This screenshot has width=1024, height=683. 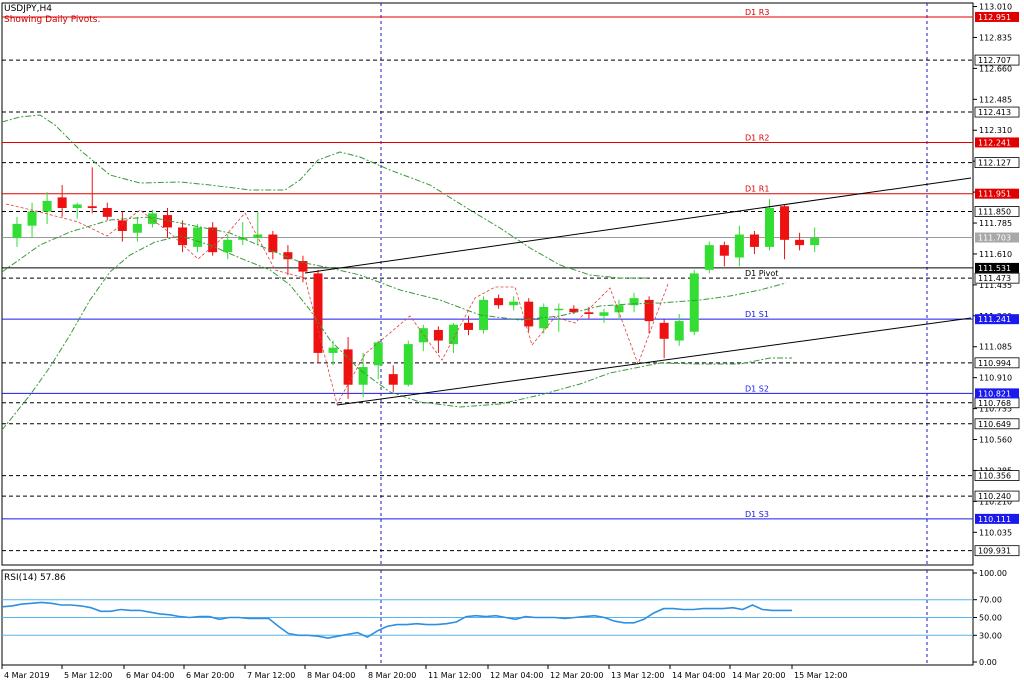 What do you see at coordinates (988, 662) in the screenshot?
I see `rsi-tick-label: 0.00` at bounding box center [988, 662].